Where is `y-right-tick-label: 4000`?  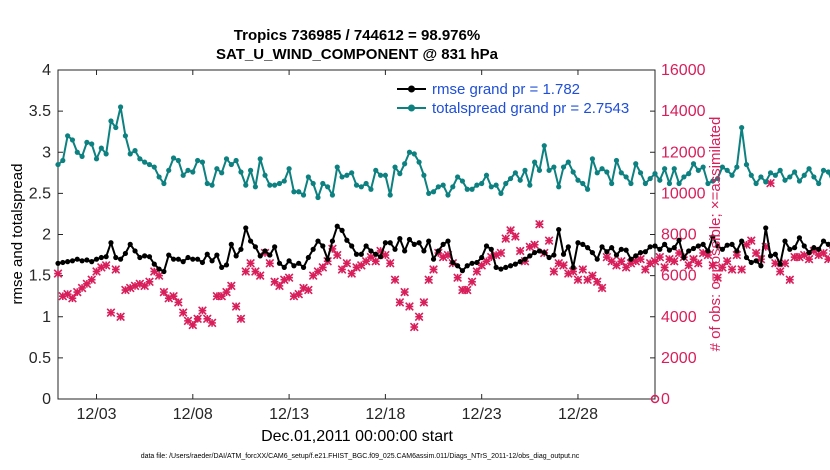
y-right-tick-label: 4000 is located at coordinates (679, 317).